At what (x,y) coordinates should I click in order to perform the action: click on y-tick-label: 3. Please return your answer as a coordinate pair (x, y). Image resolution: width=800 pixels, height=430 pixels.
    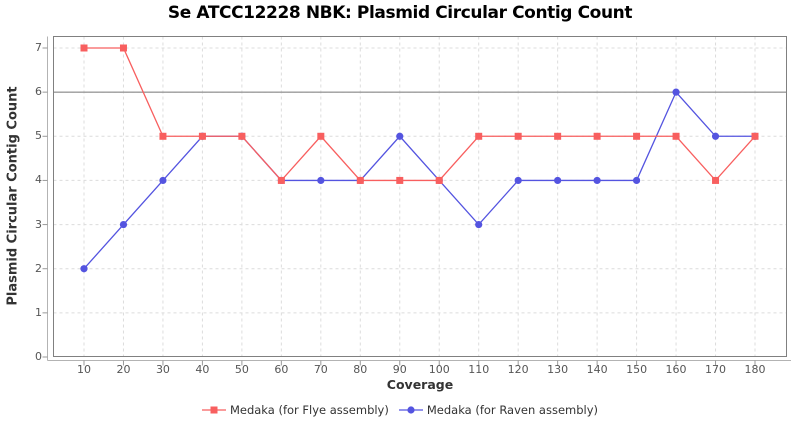
    Looking at the image, I should click on (38, 224).